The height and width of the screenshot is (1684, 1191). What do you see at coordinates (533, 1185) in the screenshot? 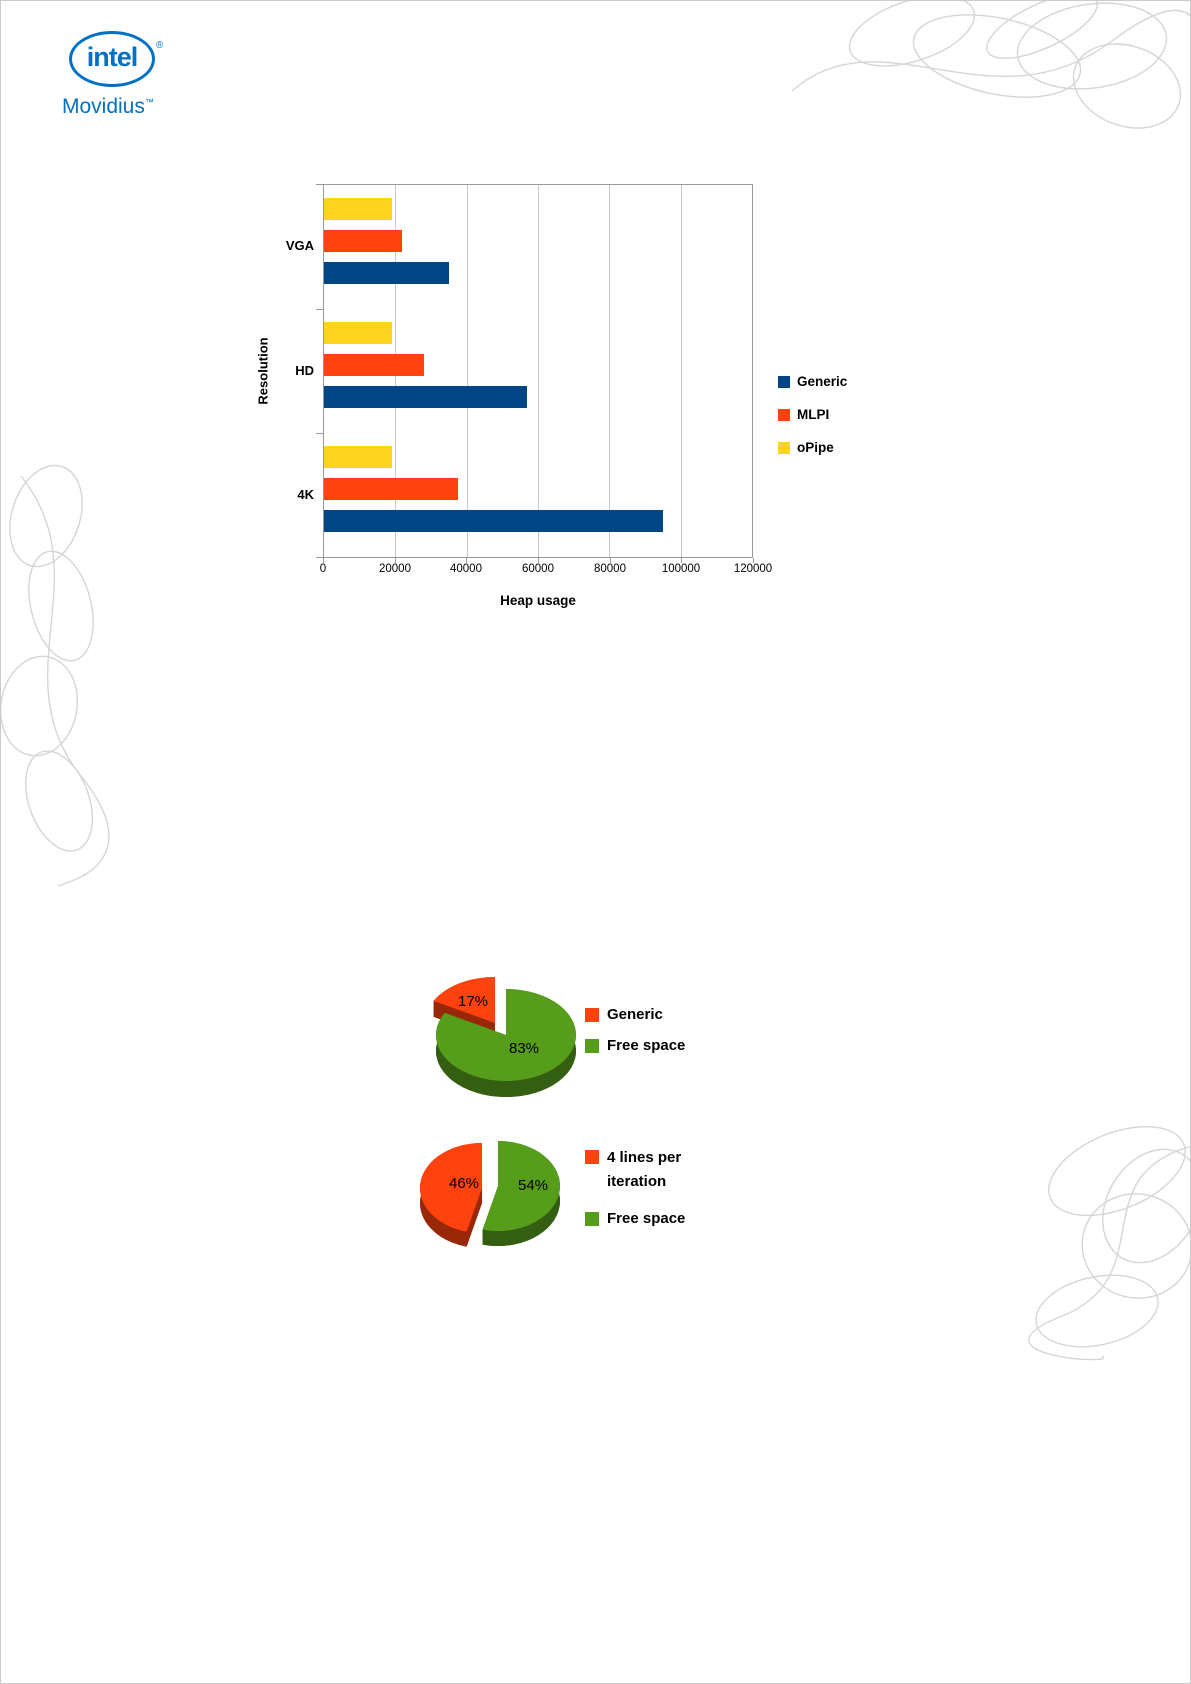
I see `pie2-label-54: 54%` at bounding box center [533, 1185].